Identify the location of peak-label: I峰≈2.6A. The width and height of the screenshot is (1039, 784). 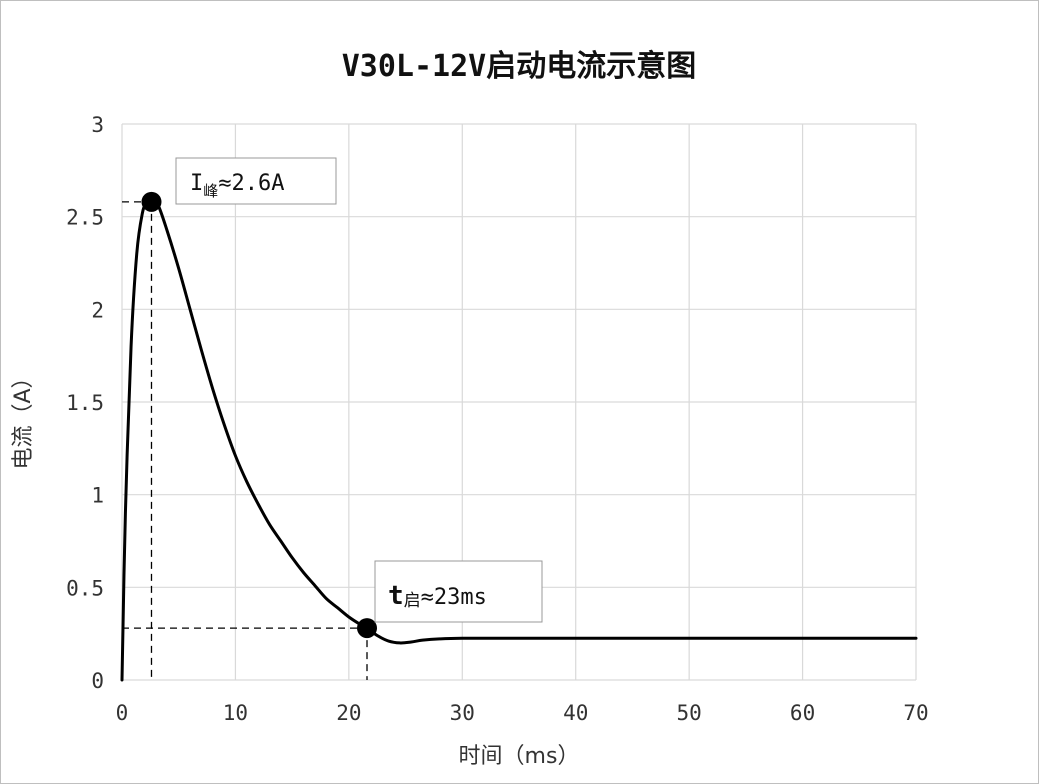
(237, 185).